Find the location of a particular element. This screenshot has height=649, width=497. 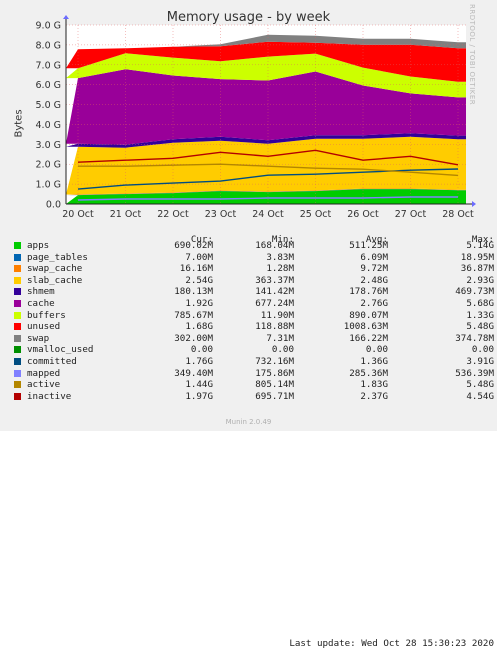

line-mapped is located at coordinates (267, 198).